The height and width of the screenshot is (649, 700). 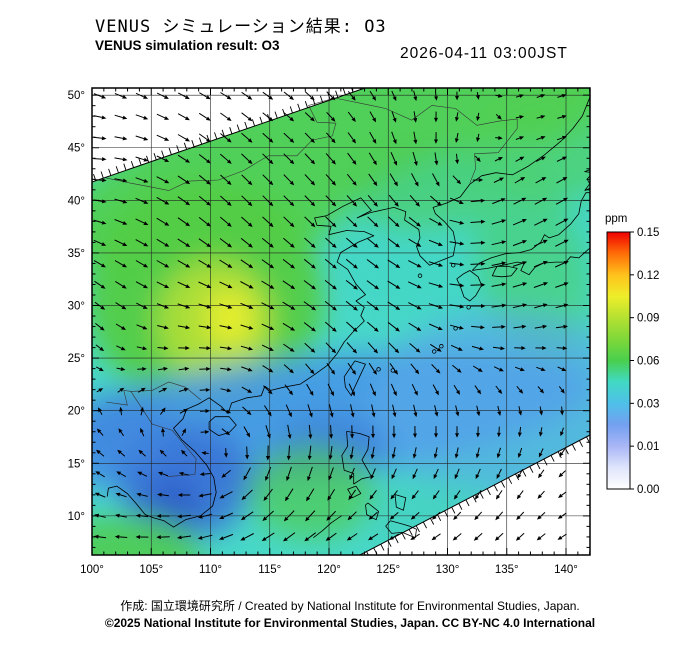 I want to click on domain-boundary-line-se, so click(x=474, y=494).